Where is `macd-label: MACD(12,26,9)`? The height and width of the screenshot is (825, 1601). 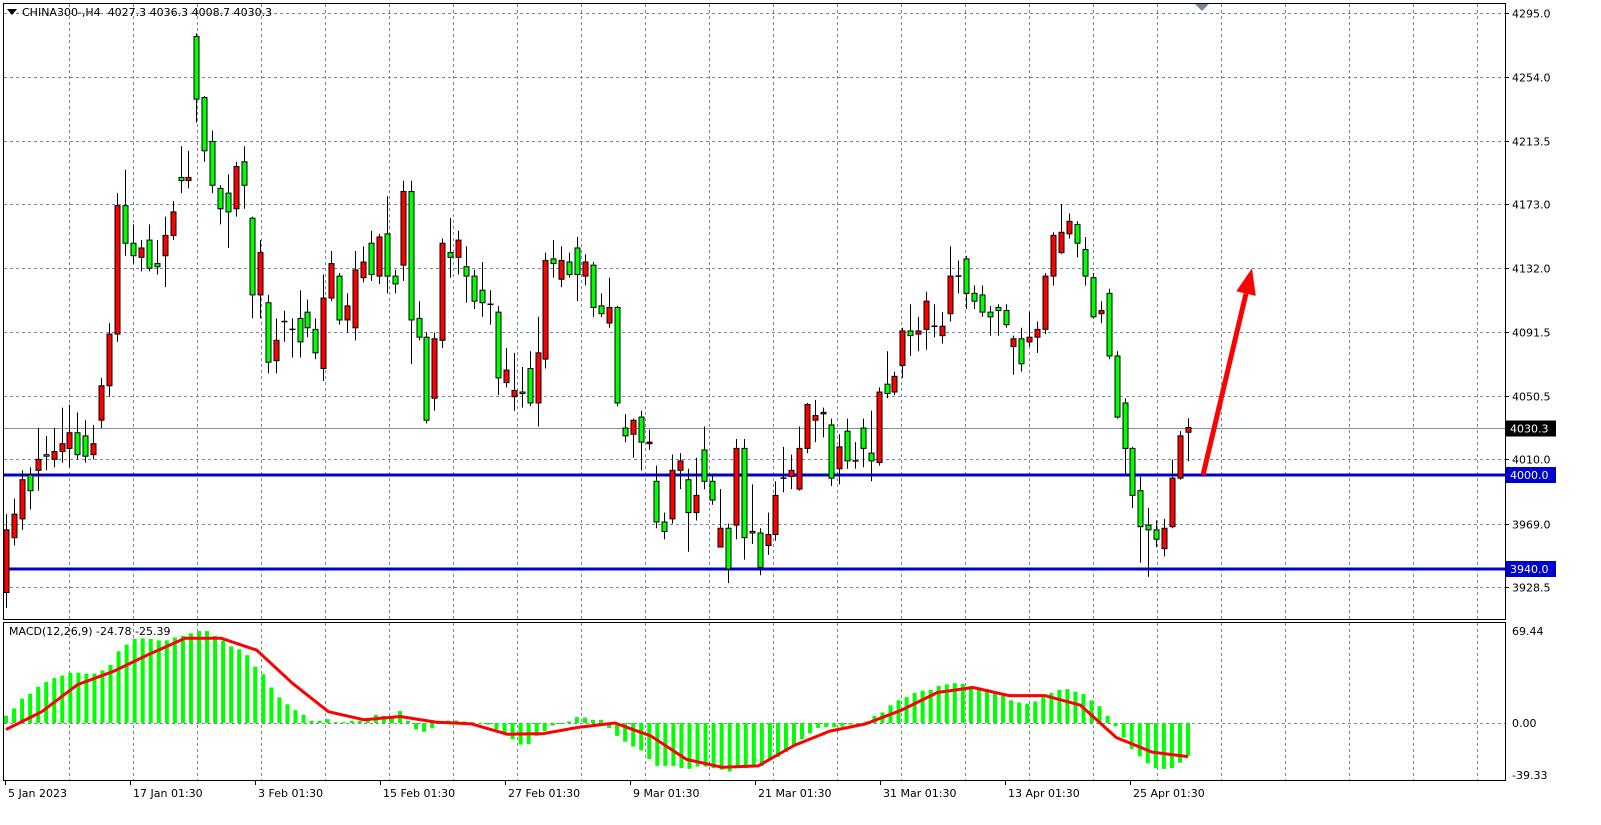
macd-label: MACD(12,26,9) is located at coordinates (51, 631).